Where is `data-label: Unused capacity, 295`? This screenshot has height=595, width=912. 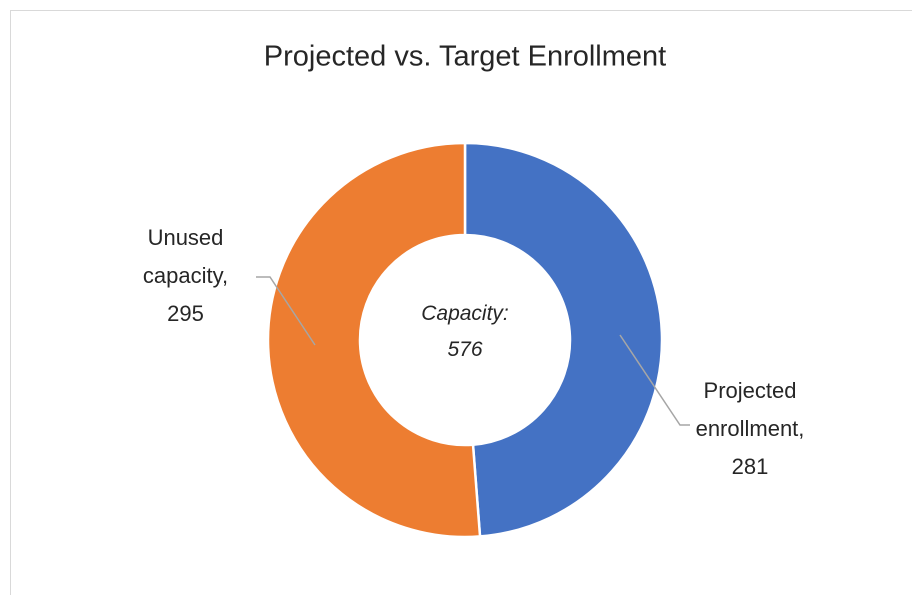
data-label: Unused capacity, 295 is located at coordinates (185, 275).